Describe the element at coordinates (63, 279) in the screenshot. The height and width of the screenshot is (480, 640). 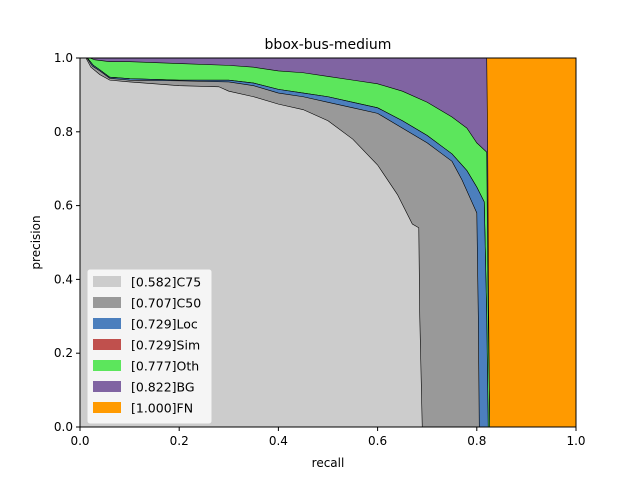
I see `y-tick-label: 0.4` at that location.